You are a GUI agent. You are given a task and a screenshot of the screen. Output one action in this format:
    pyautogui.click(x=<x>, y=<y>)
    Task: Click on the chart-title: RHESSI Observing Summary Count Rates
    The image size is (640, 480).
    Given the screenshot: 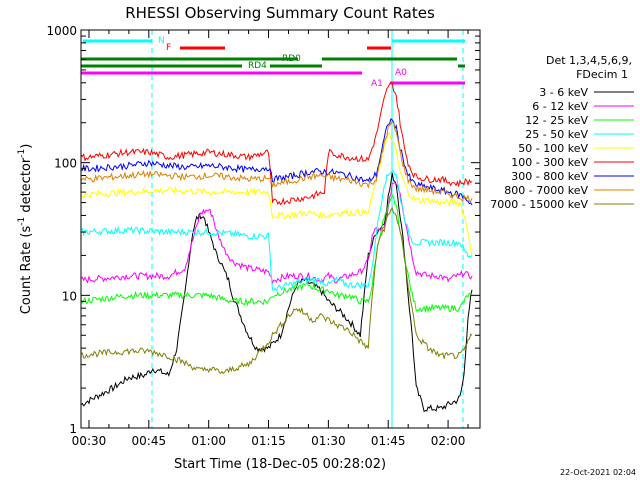 What is the action you would take?
    pyautogui.click(x=280, y=13)
    